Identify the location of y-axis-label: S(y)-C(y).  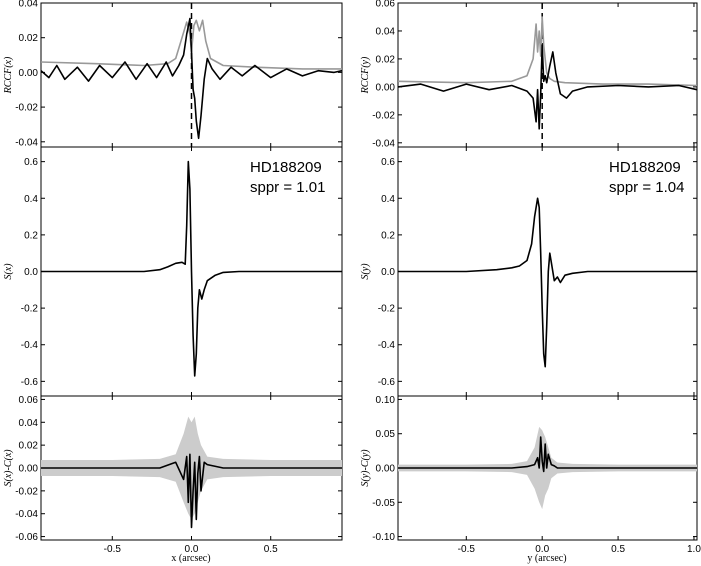
(365, 468).